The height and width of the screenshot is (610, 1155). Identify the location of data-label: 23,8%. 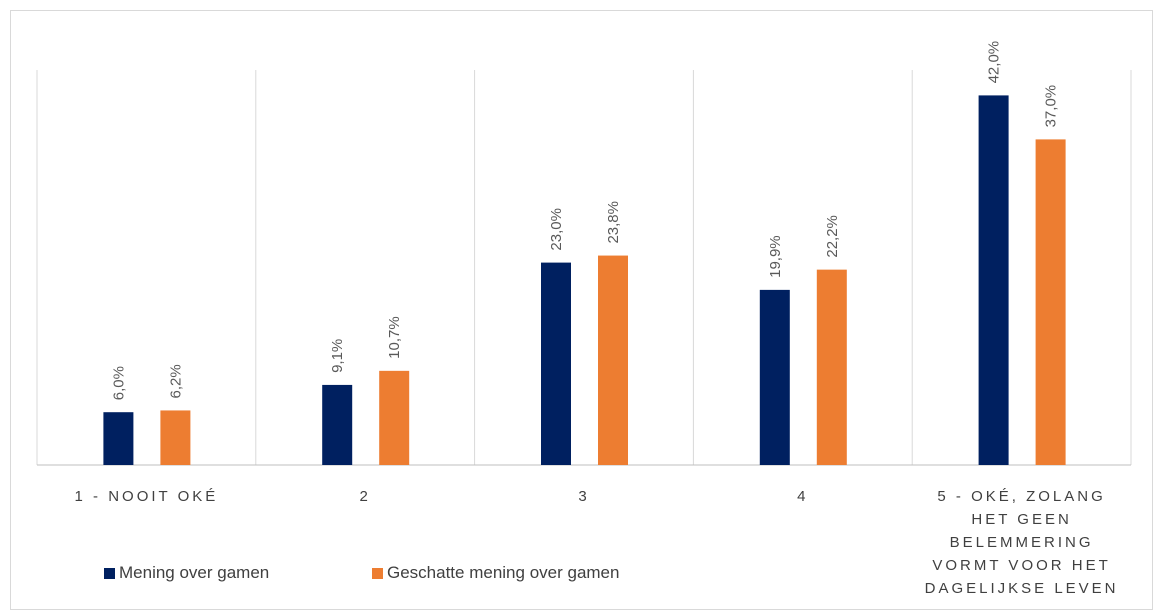
(613, 222).